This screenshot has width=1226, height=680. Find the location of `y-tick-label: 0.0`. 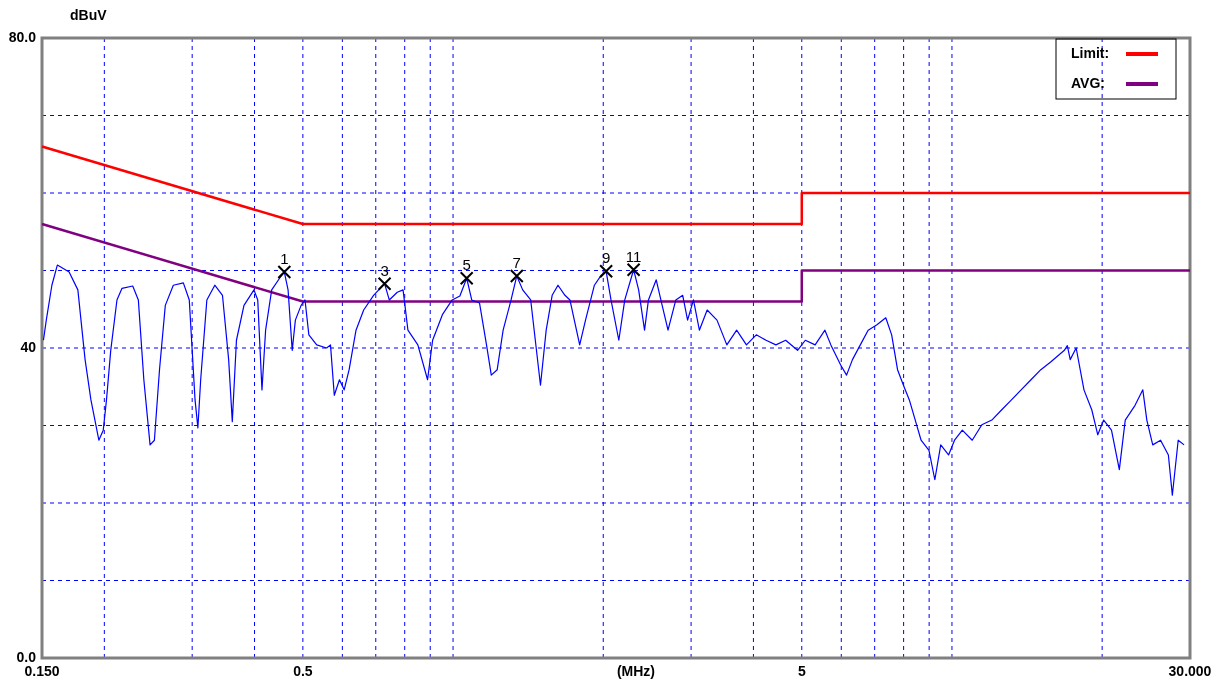

y-tick-label: 0.0 is located at coordinates (26, 656).